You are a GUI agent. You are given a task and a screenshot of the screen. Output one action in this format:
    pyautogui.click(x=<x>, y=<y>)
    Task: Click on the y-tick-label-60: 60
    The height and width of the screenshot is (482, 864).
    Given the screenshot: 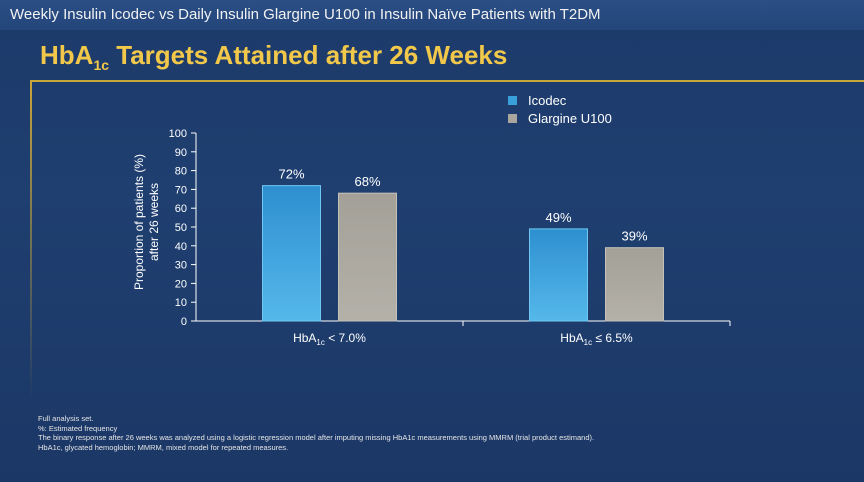 What is the action you would take?
    pyautogui.click(x=181, y=209)
    